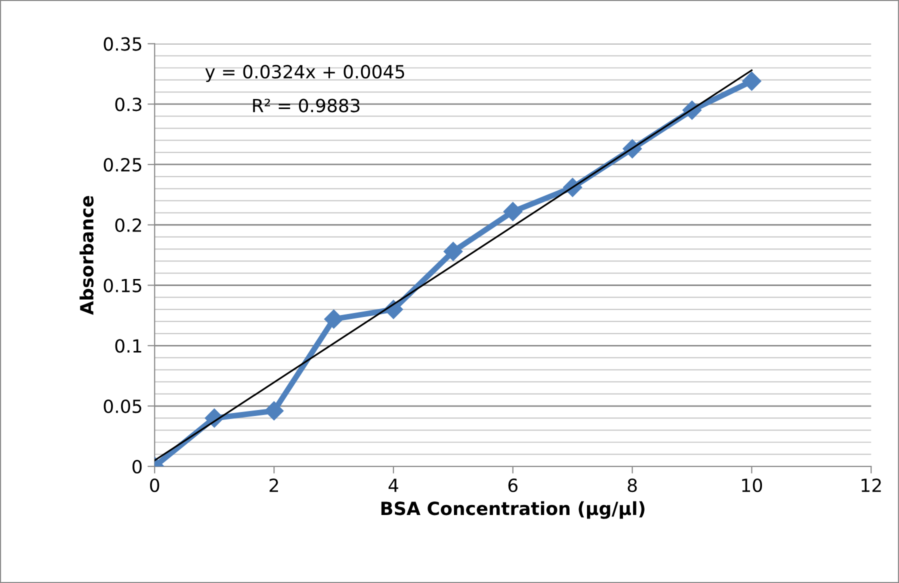  Describe the element at coordinates (871, 485) in the screenshot. I see `x-tick-label: 12` at that location.